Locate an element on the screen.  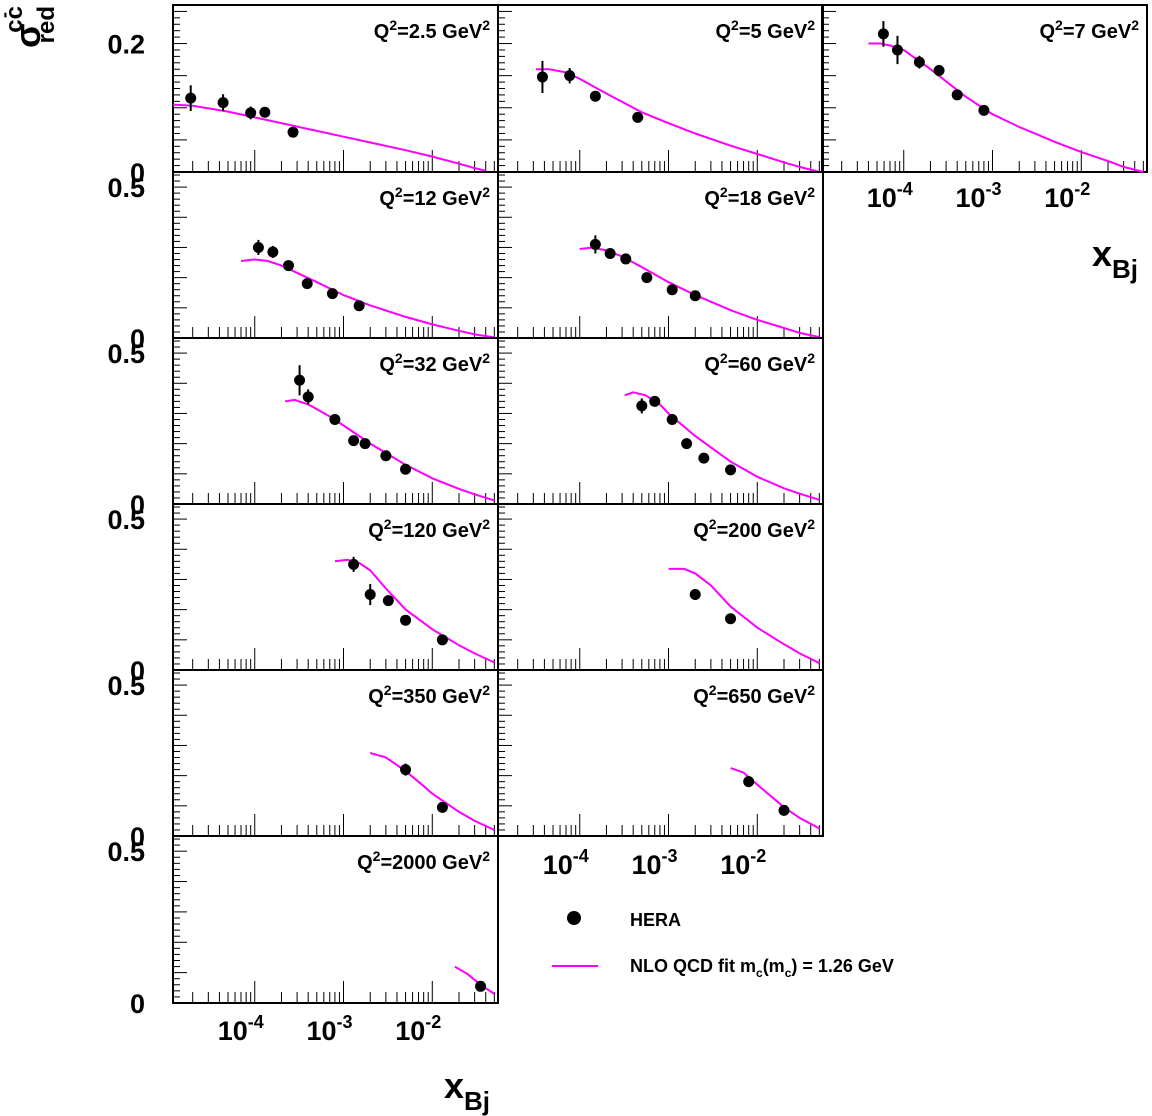
y-axis-title-sub: red is located at coordinates (46, 24).